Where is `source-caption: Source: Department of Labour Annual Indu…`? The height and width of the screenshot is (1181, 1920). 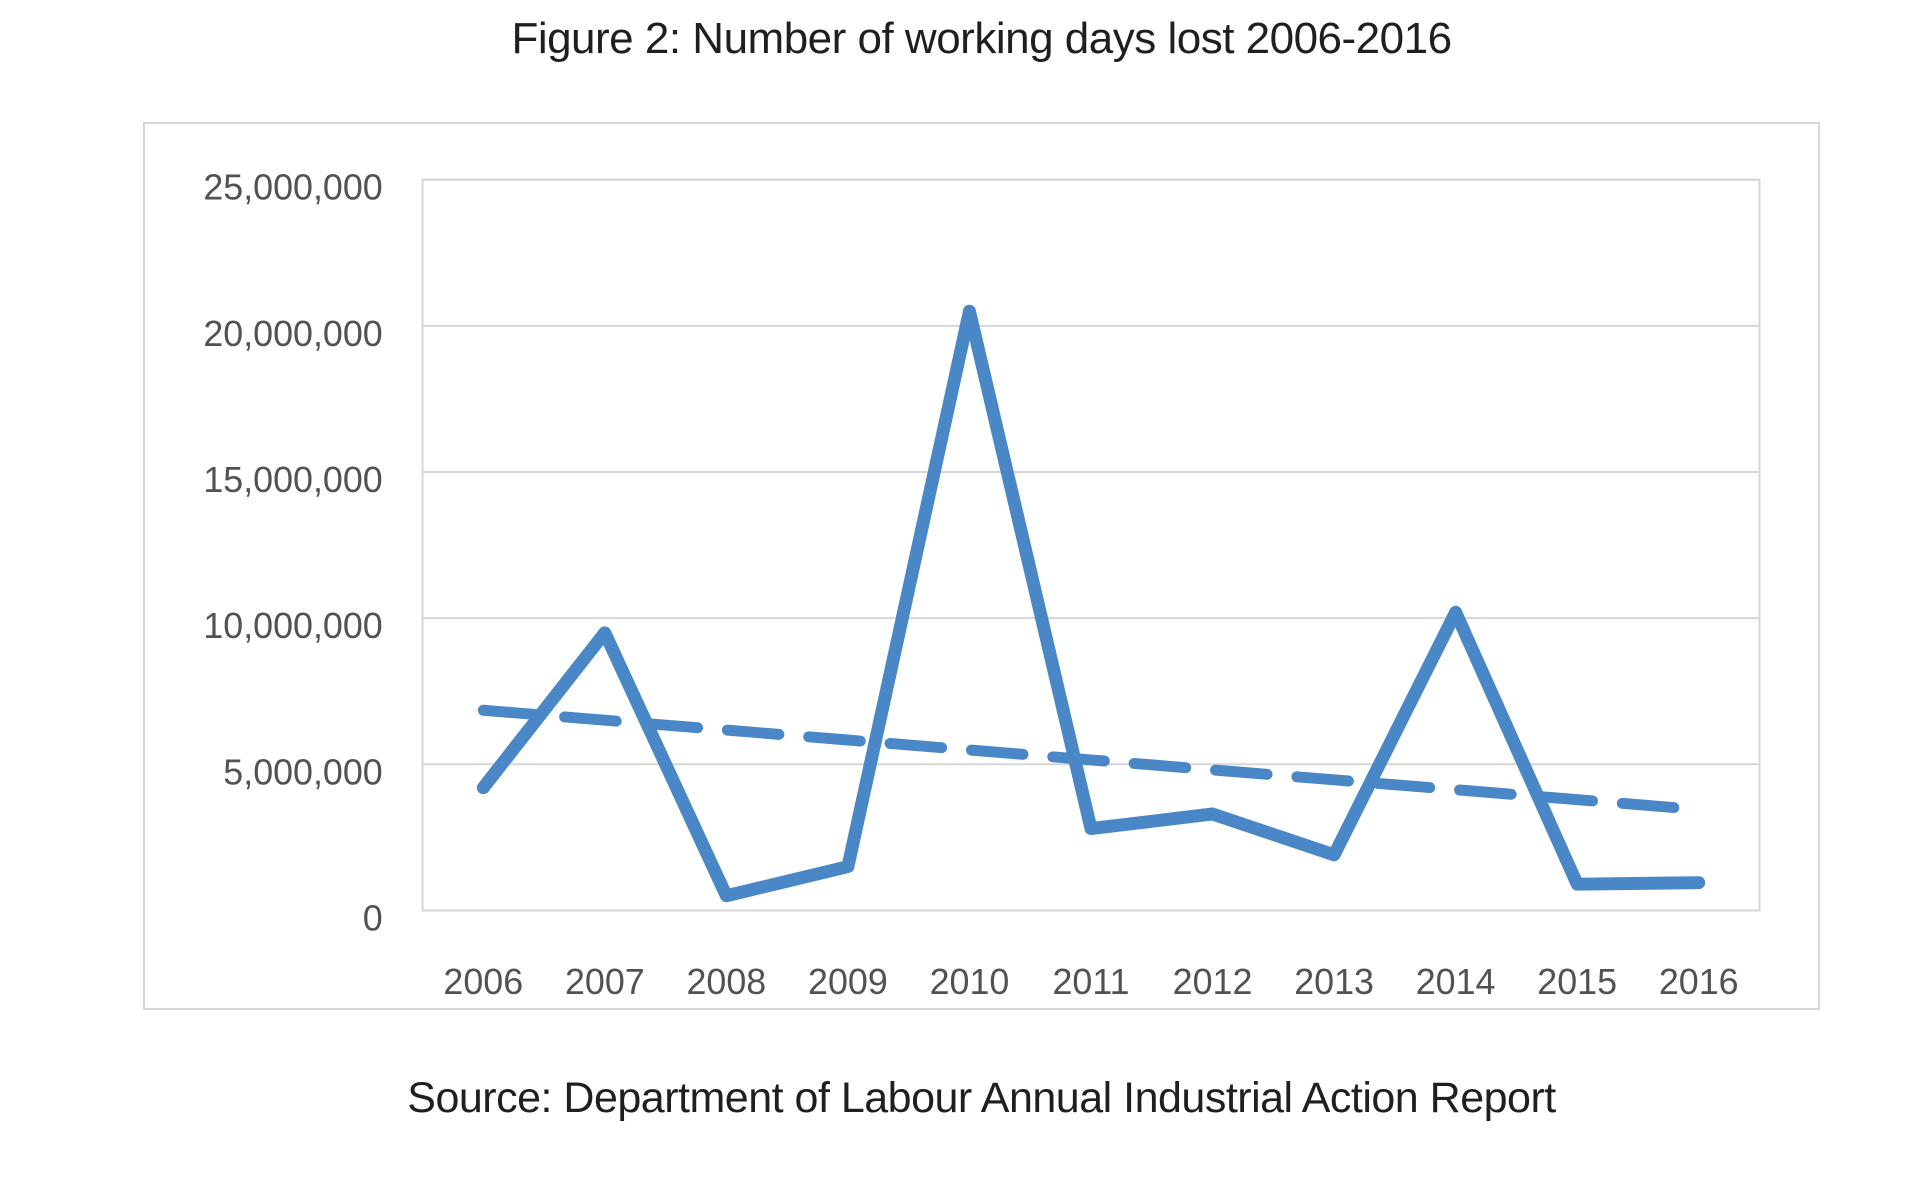
source-caption: Source: Department of Labour Annual Indu… is located at coordinates (981, 1098).